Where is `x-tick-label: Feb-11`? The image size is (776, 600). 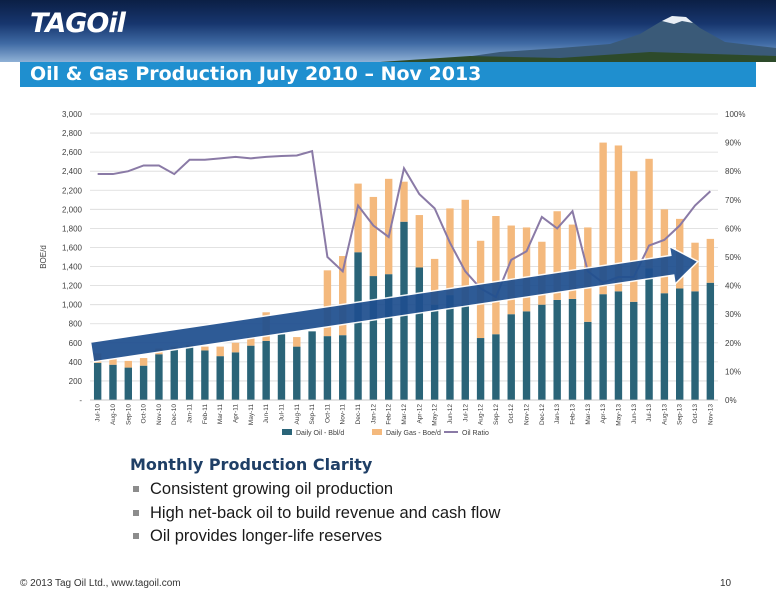 x-tick-label: Feb-11 is located at coordinates (205, 414).